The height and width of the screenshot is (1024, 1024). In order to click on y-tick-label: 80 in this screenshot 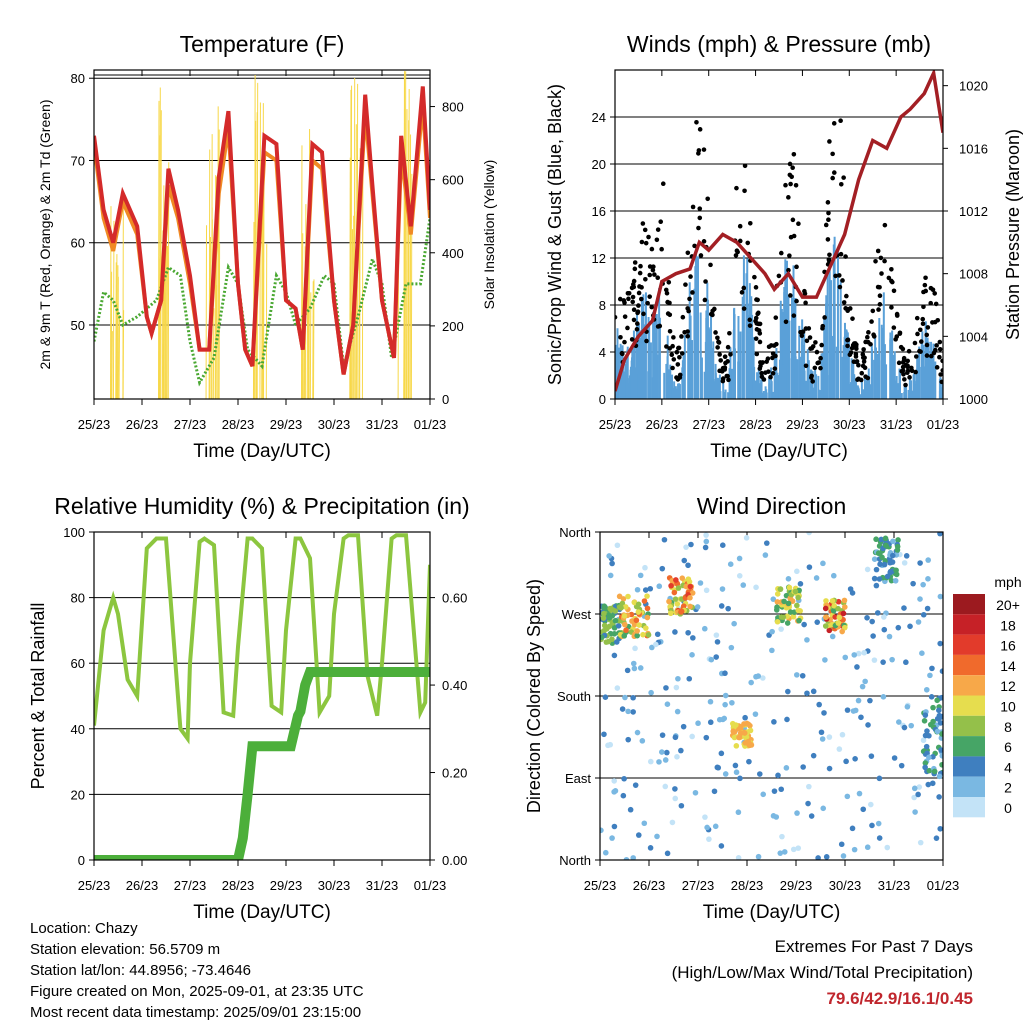, I will do `click(78, 598)`.